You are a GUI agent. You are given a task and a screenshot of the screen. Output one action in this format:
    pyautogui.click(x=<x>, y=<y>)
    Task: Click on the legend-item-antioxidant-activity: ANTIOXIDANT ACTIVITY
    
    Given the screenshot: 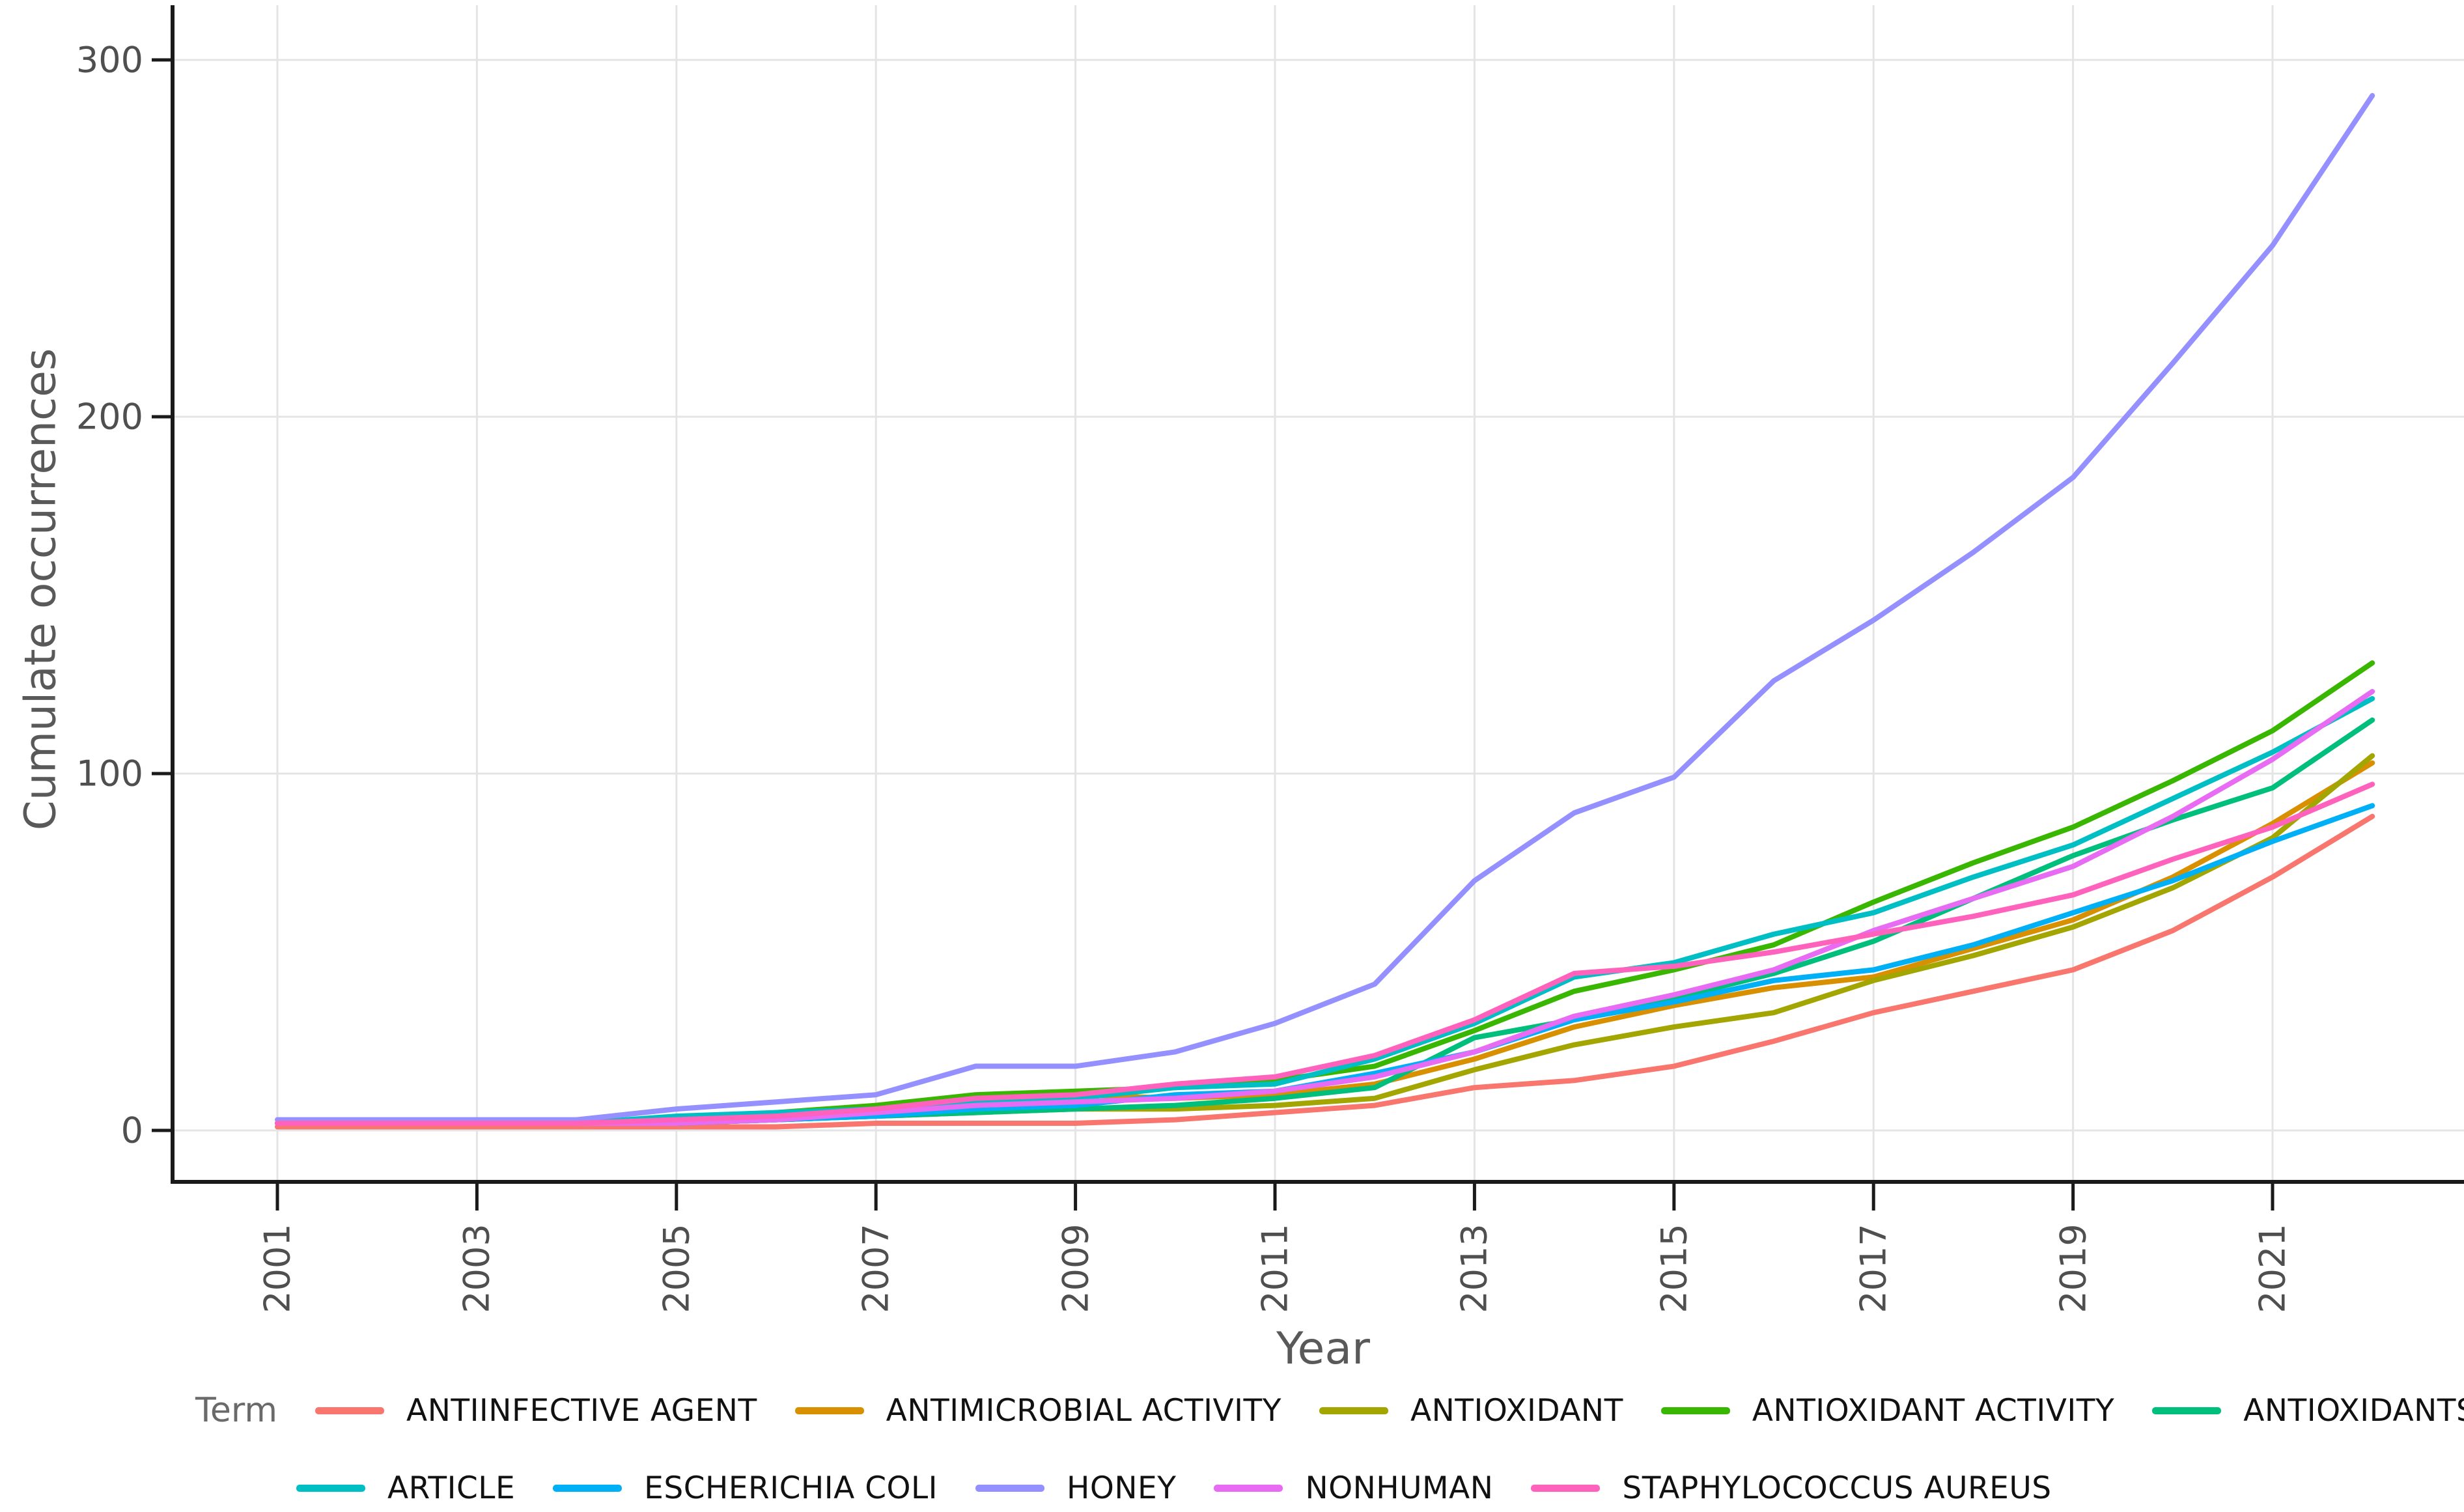 What is the action you would take?
    pyautogui.click(x=1888, y=1410)
    